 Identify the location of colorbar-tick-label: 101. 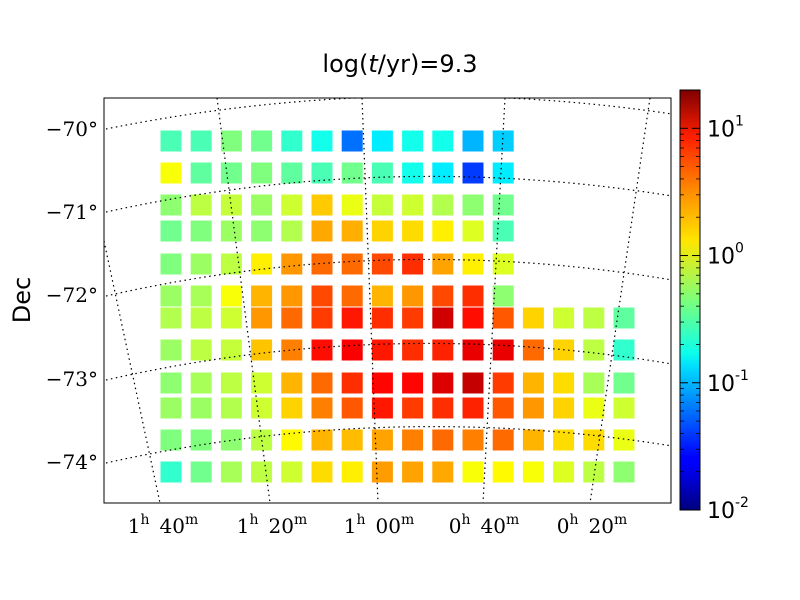
(725, 127).